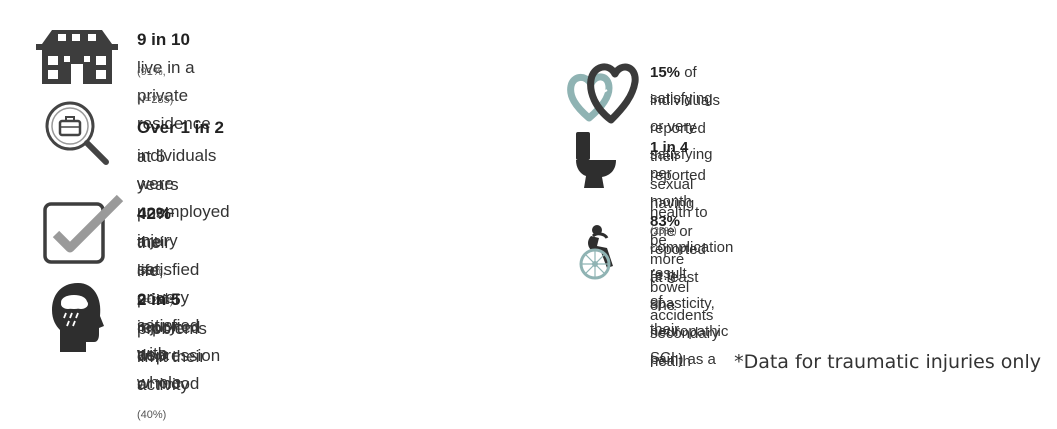 This screenshot has width=1057, height=429. I want to click on stat-text-line2: at 5 years post-injury, so click(158, 198).